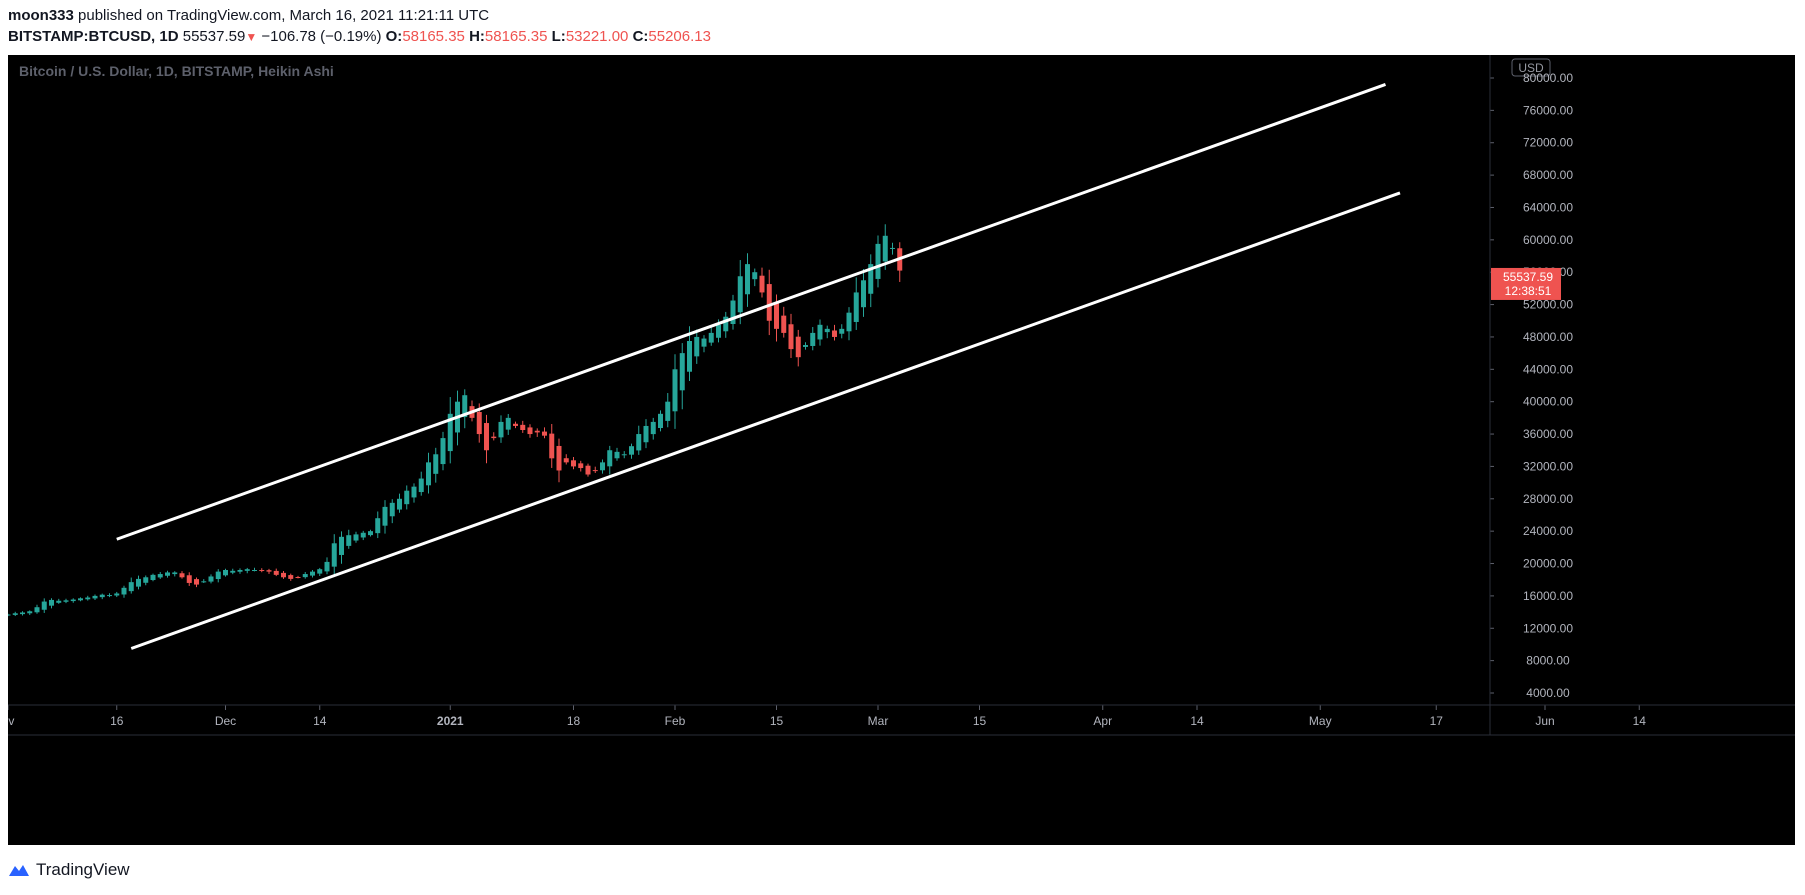  Describe the element at coordinates (251, 37) in the screenshot. I see `down-arrow-icon: ▼` at that location.